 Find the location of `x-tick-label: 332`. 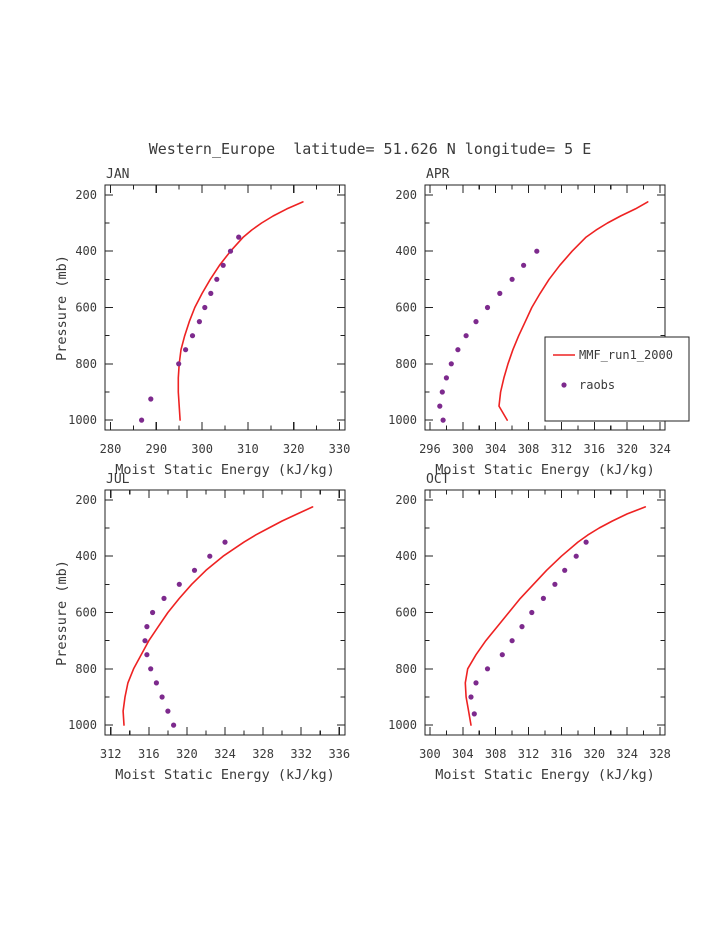

x-tick-label: 332 is located at coordinates (301, 754).